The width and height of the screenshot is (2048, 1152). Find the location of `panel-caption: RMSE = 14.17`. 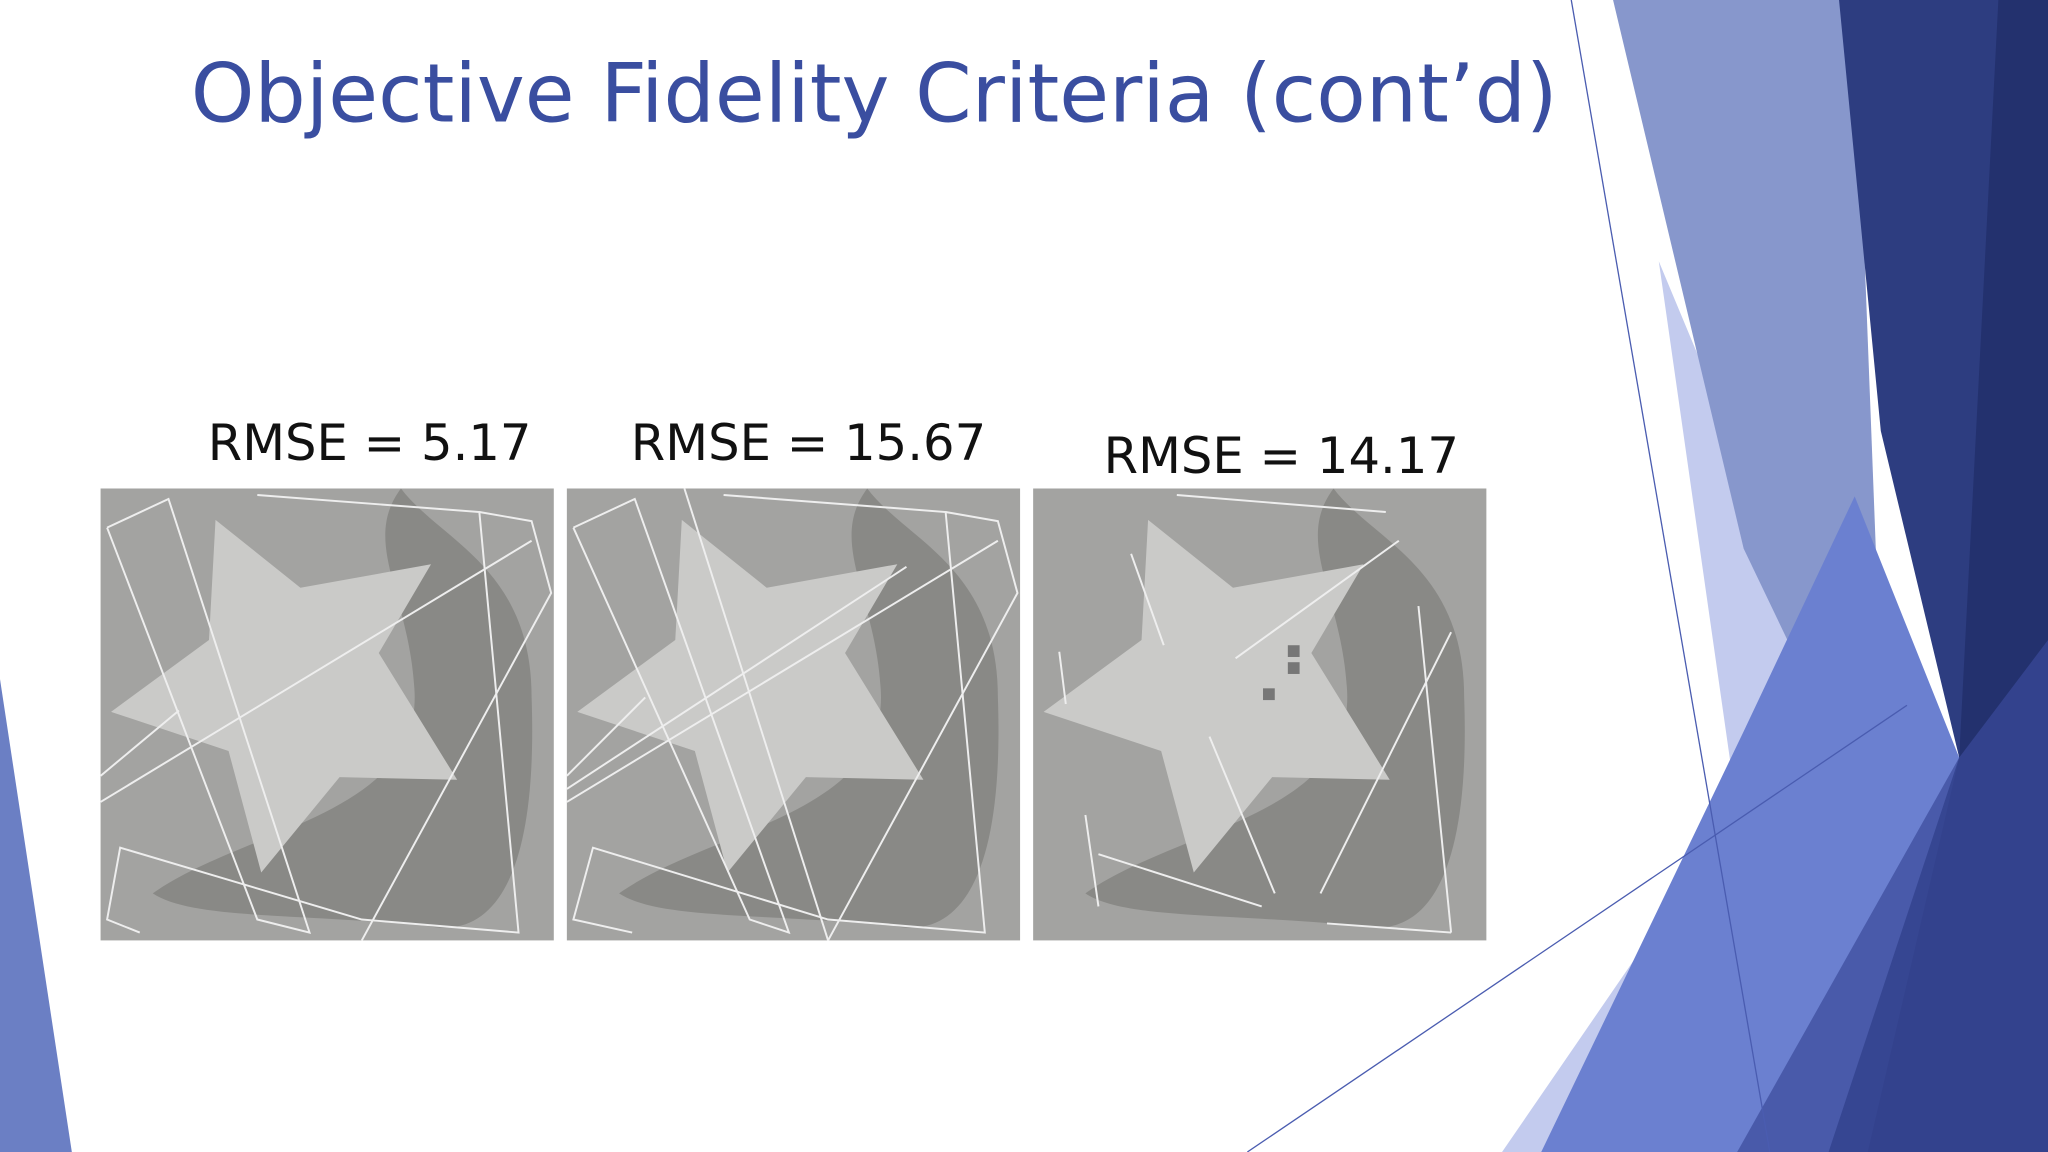

panel-caption: RMSE = 14.17 is located at coordinates (1281, 456).